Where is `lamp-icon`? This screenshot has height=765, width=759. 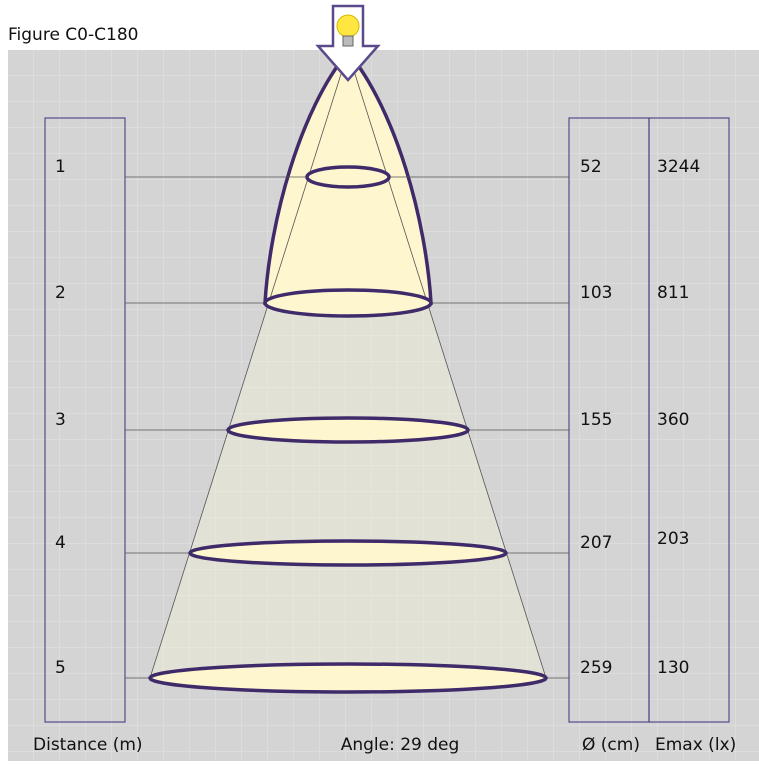
lamp-icon is located at coordinates (348, 43).